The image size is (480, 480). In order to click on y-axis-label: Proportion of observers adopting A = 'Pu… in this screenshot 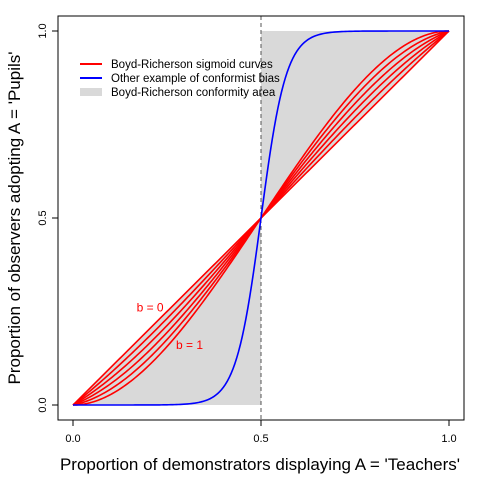, I will do `click(14, 217)`.